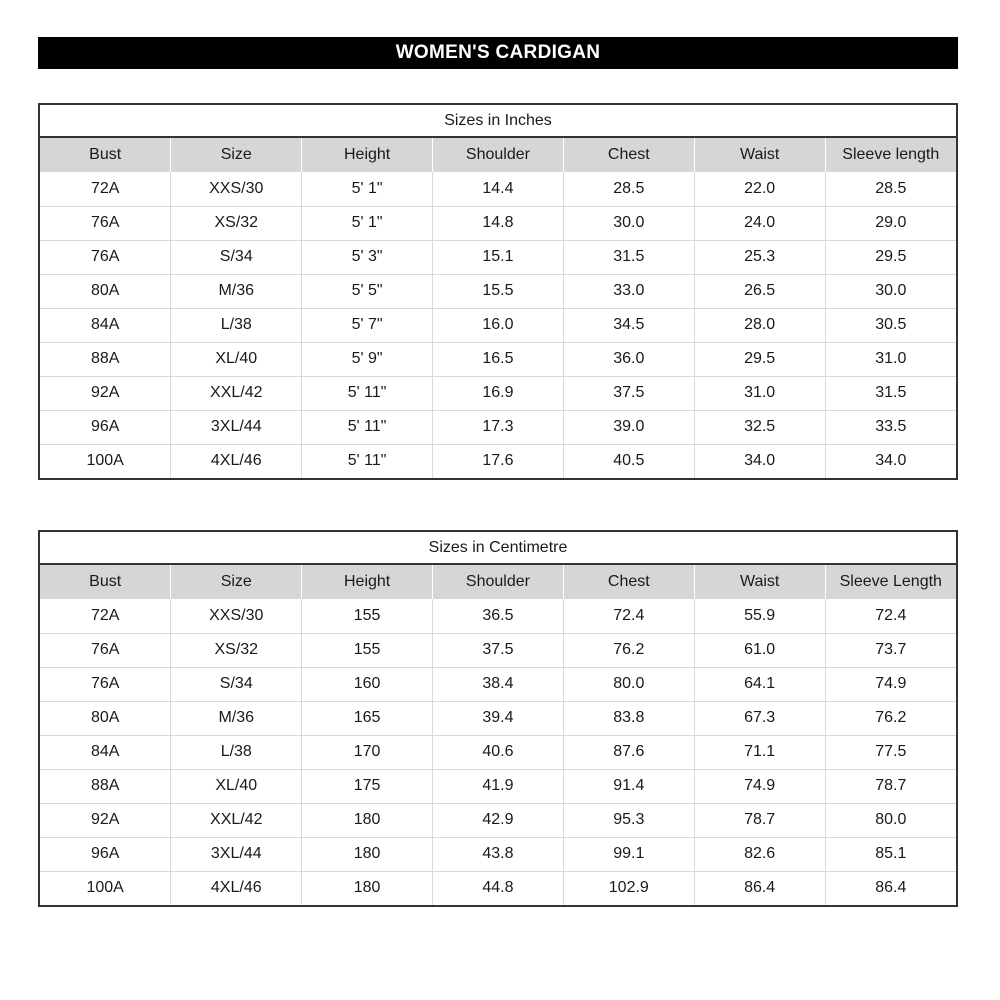 Image resolution: width=1000 pixels, height=1000 pixels. What do you see at coordinates (628, 460) in the screenshot?
I see `table-cell: 40.5` at bounding box center [628, 460].